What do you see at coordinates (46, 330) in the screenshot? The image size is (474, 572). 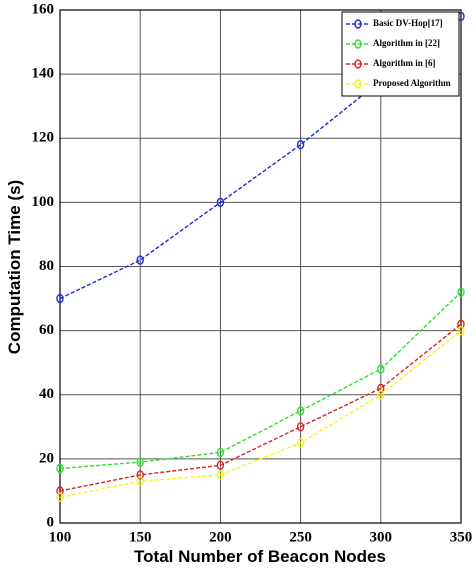 I see `y-tick-label: 60` at bounding box center [46, 330].